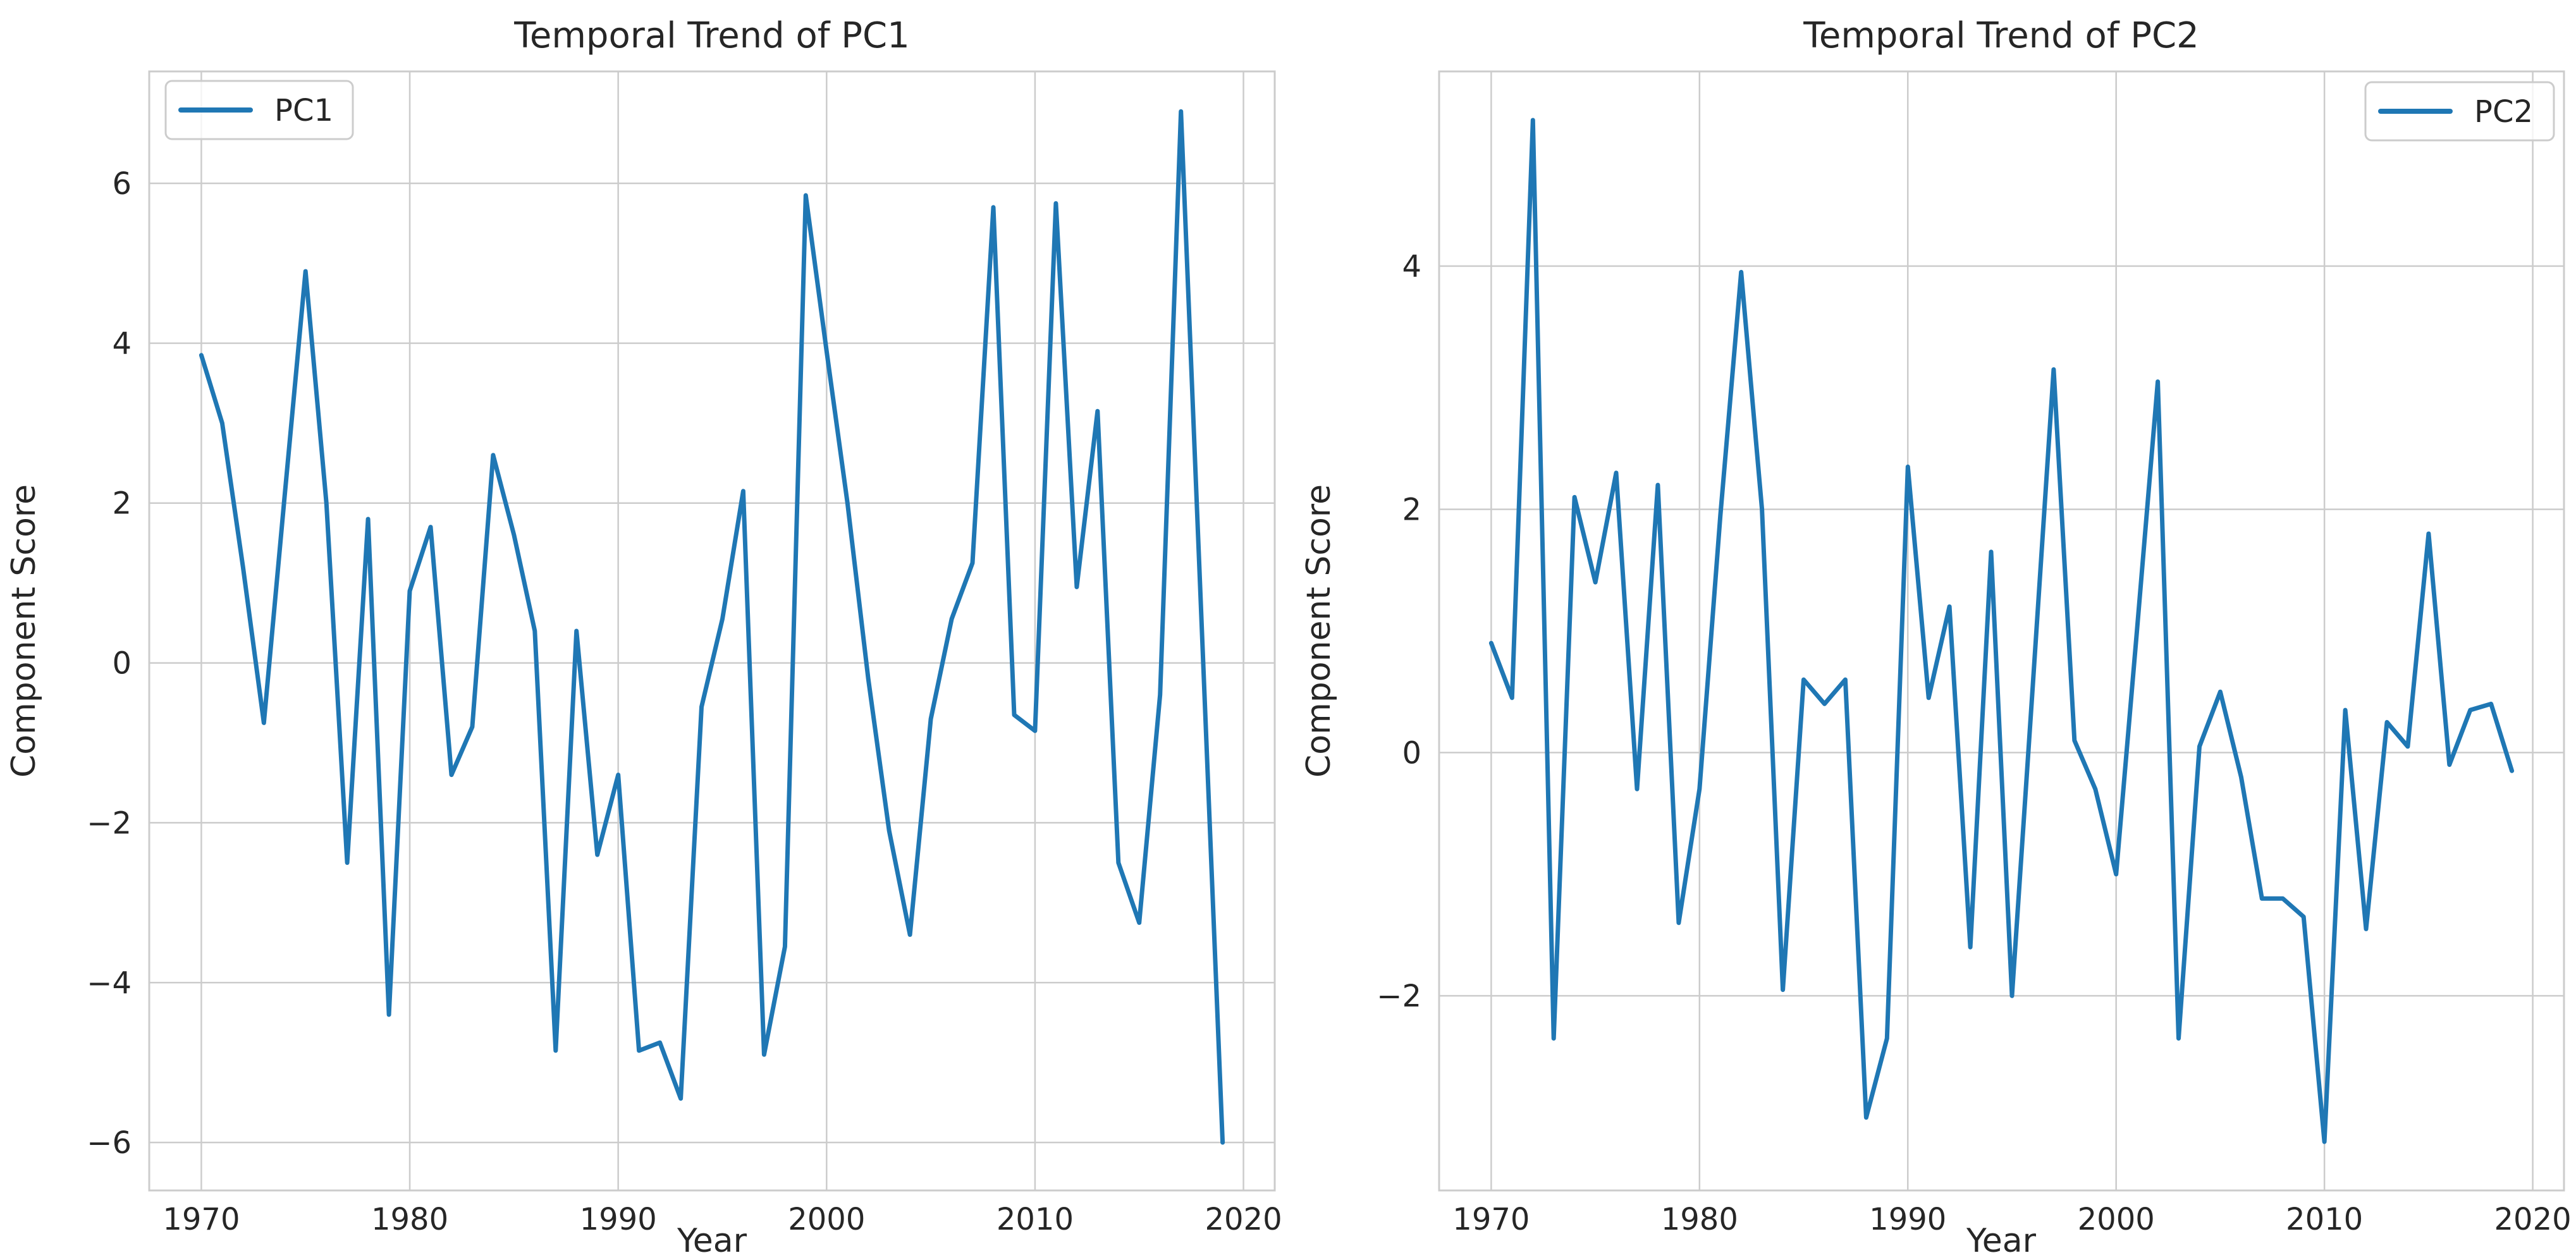 The height and width of the screenshot is (1260, 2576). What do you see at coordinates (109, 983) in the screenshot?
I see `y-tick-label: −4` at bounding box center [109, 983].